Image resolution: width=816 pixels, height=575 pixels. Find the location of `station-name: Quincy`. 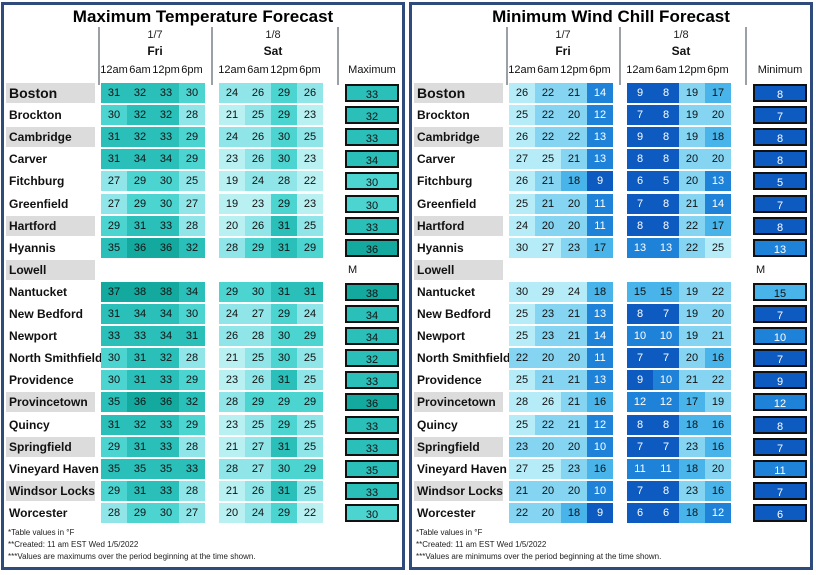

station-name: Quincy is located at coordinates (29, 424).